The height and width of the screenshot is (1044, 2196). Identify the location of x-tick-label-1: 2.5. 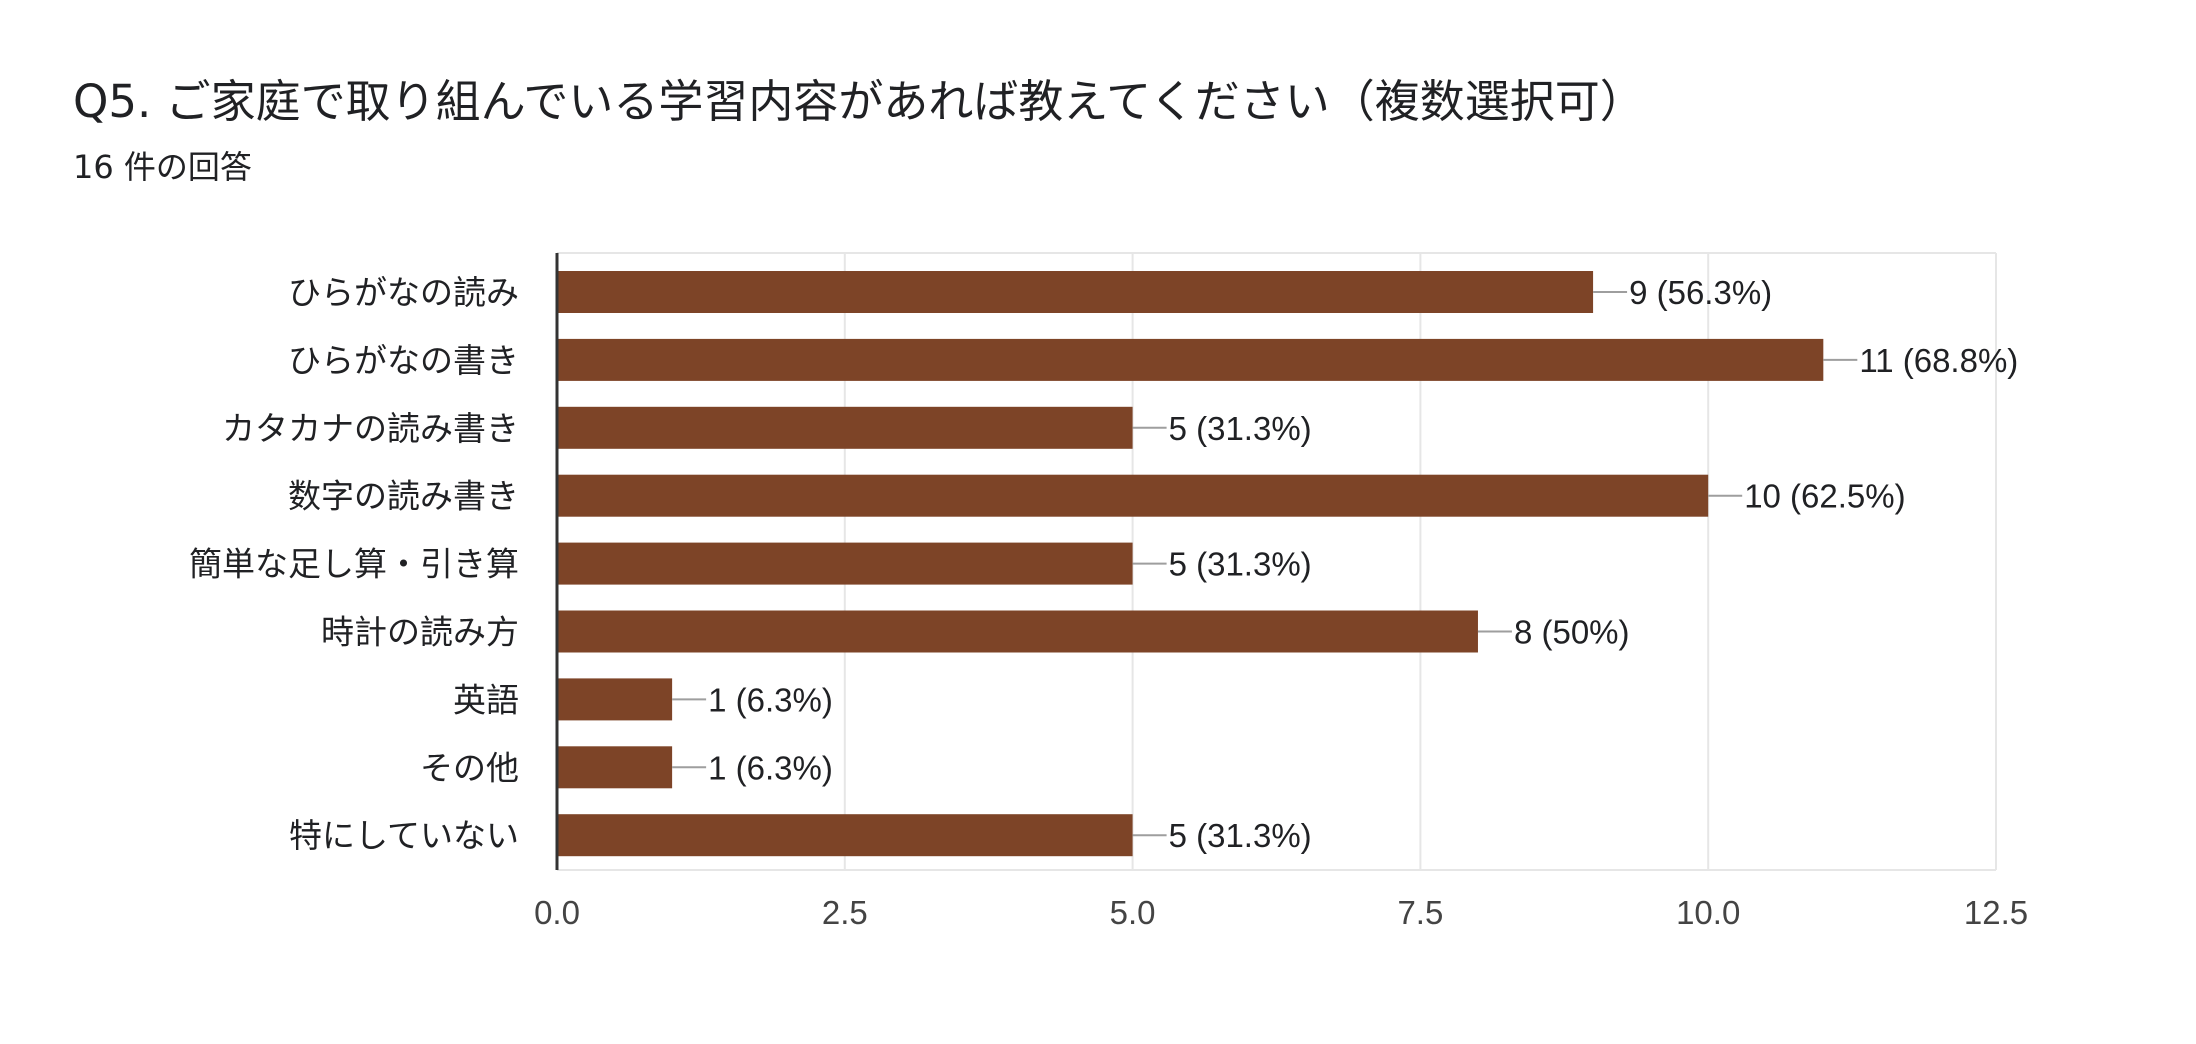
(845, 912).